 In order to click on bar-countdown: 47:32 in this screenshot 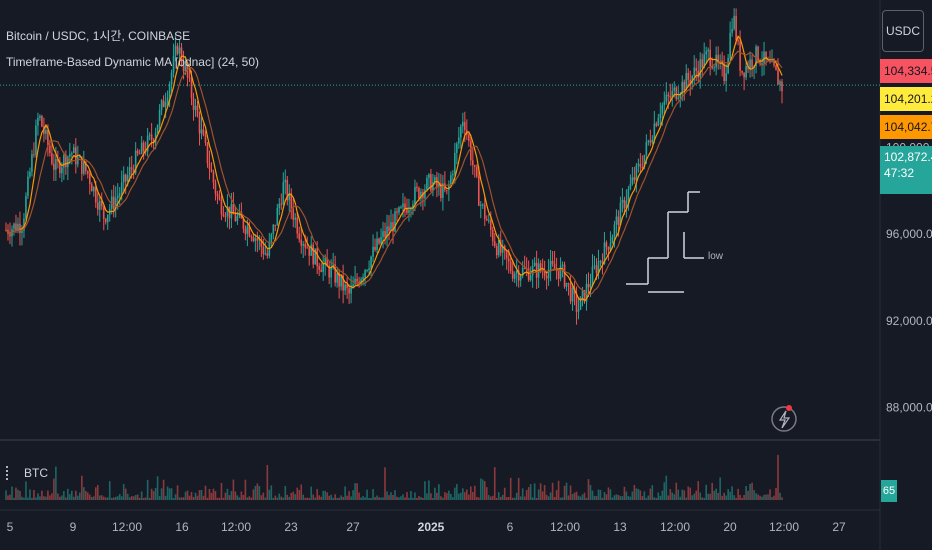, I will do `click(899, 173)`.